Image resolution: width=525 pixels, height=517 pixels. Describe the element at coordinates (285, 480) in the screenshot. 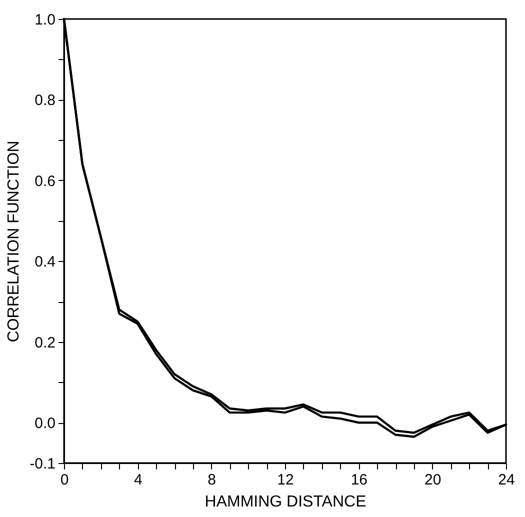

I see `x-tick-label: 12` at that location.